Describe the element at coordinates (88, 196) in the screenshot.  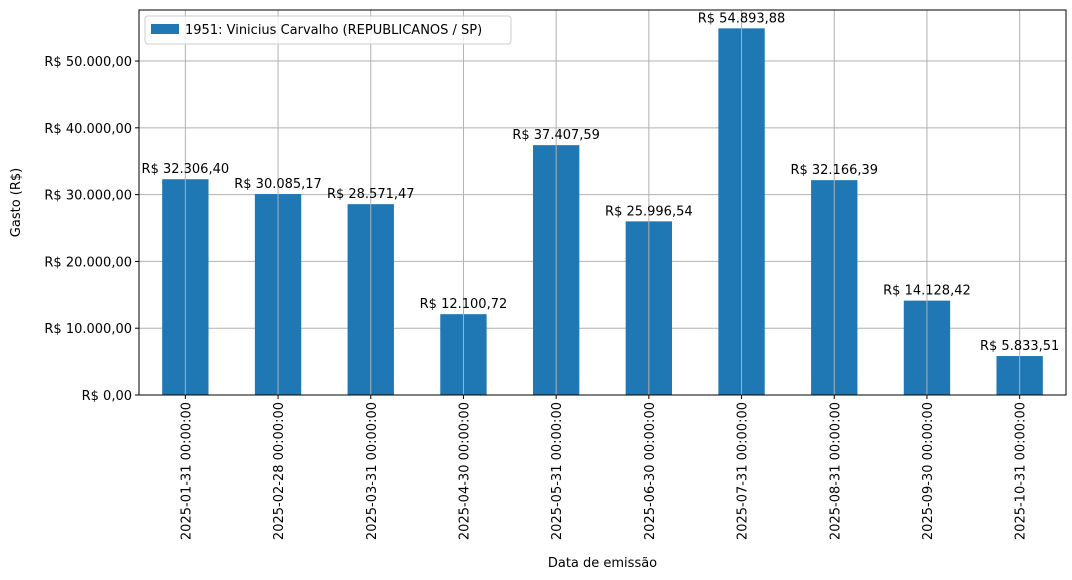
I see `y-tick-label: R$ 30.000,00` at that location.